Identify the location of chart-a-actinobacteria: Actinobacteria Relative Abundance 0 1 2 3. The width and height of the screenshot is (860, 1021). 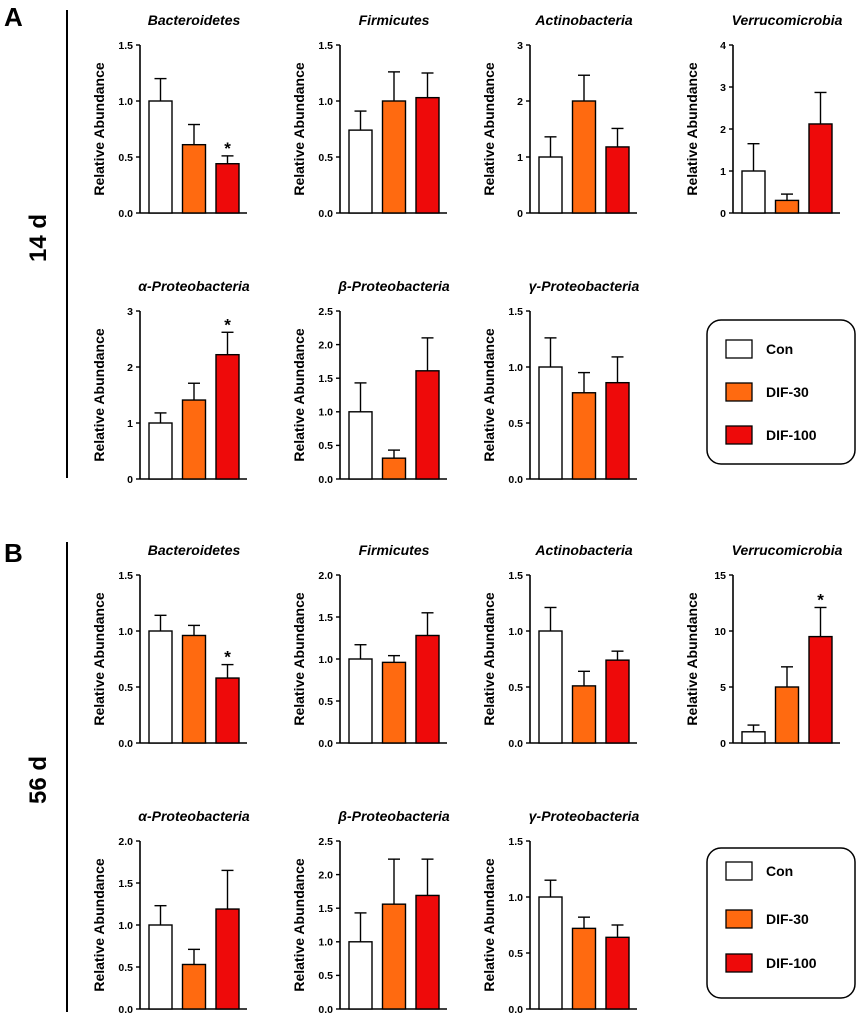
(559, 116).